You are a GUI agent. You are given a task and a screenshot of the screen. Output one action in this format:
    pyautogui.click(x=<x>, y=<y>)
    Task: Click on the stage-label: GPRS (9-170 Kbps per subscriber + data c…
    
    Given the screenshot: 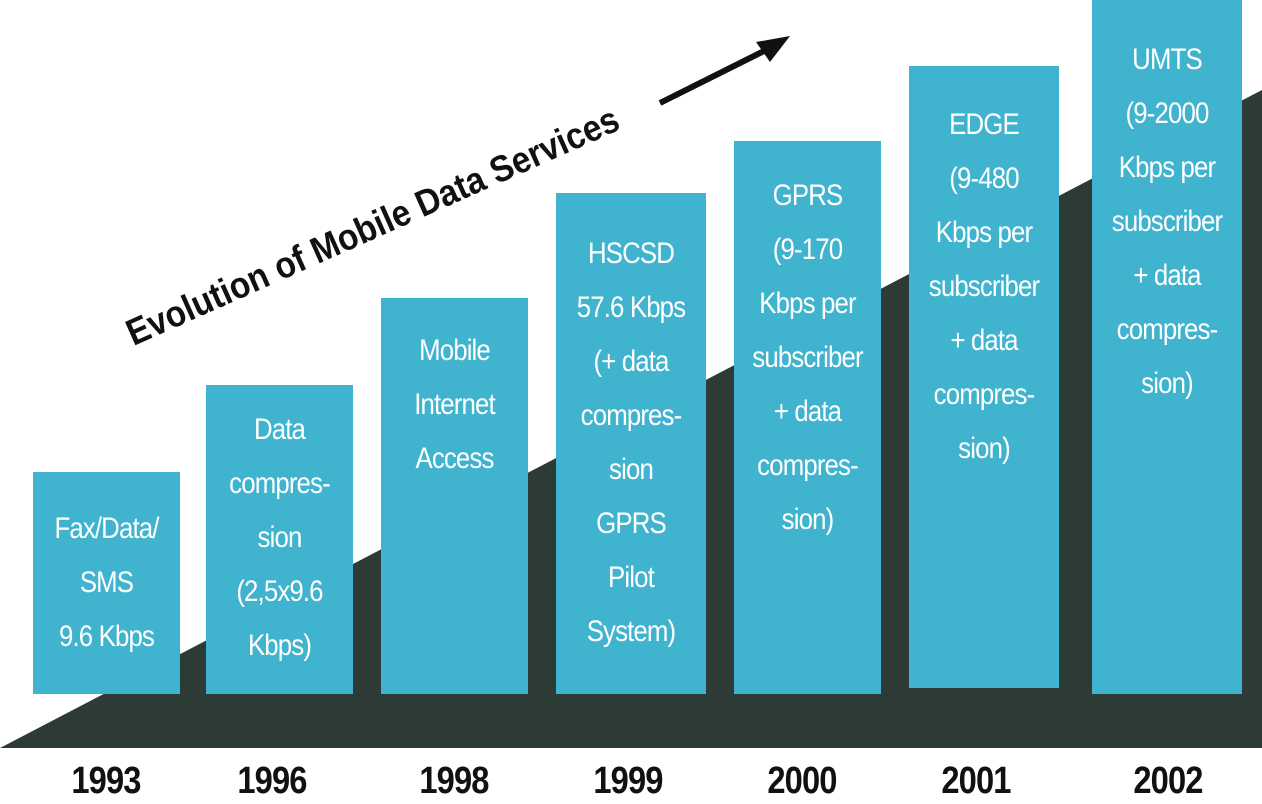 What is the action you would take?
    pyautogui.click(x=807, y=357)
    